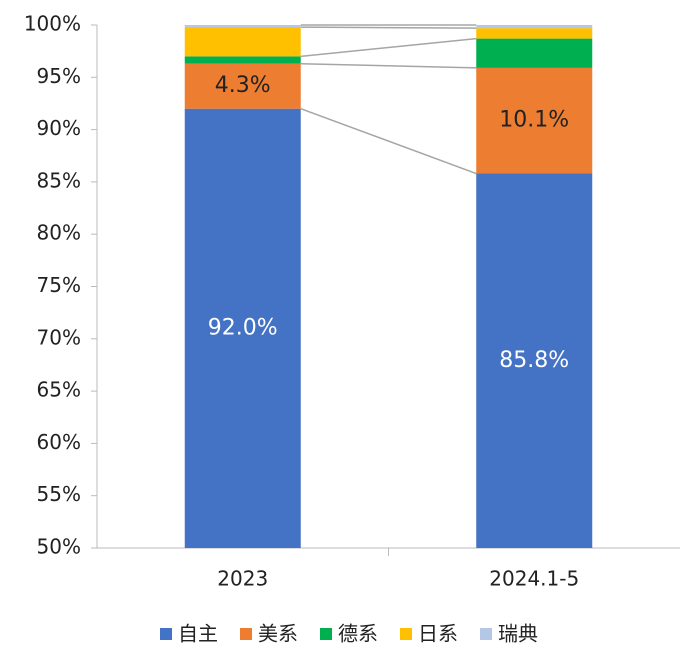  What do you see at coordinates (358, 634) in the screenshot?
I see `legend-label: 德系` at bounding box center [358, 634].